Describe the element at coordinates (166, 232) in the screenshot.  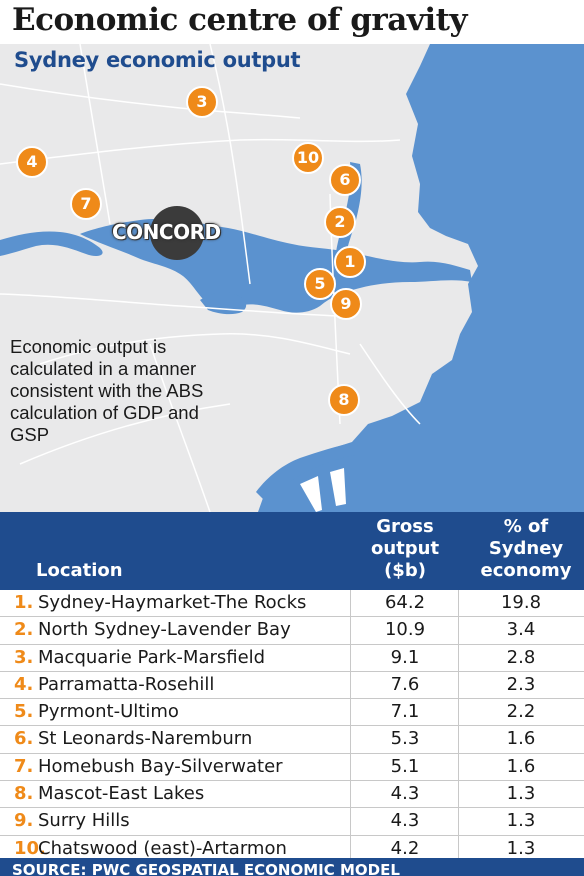
I see `concord-label: CONCORD` at that location.